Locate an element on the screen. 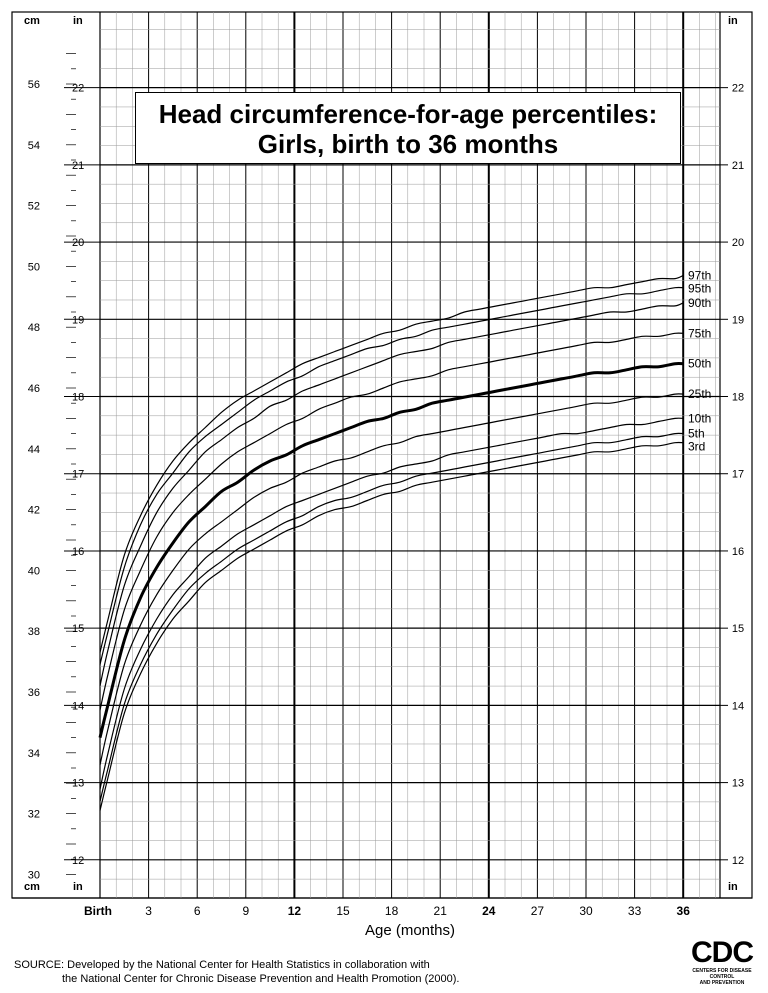 Image resolution: width=768 pixels, height=993 pixels. inch-tick-label-right: 18 is located at coordinates (738, 398).